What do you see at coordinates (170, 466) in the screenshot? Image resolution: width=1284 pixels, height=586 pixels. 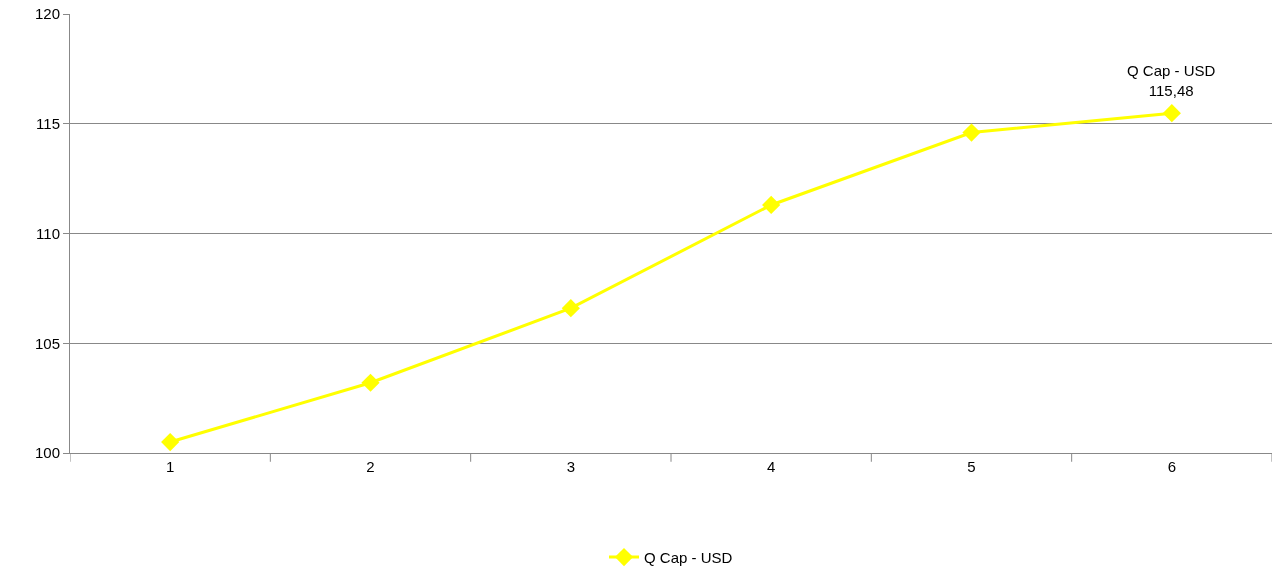 I see `x-tick-label: 1` at bounding box center [170, 466].